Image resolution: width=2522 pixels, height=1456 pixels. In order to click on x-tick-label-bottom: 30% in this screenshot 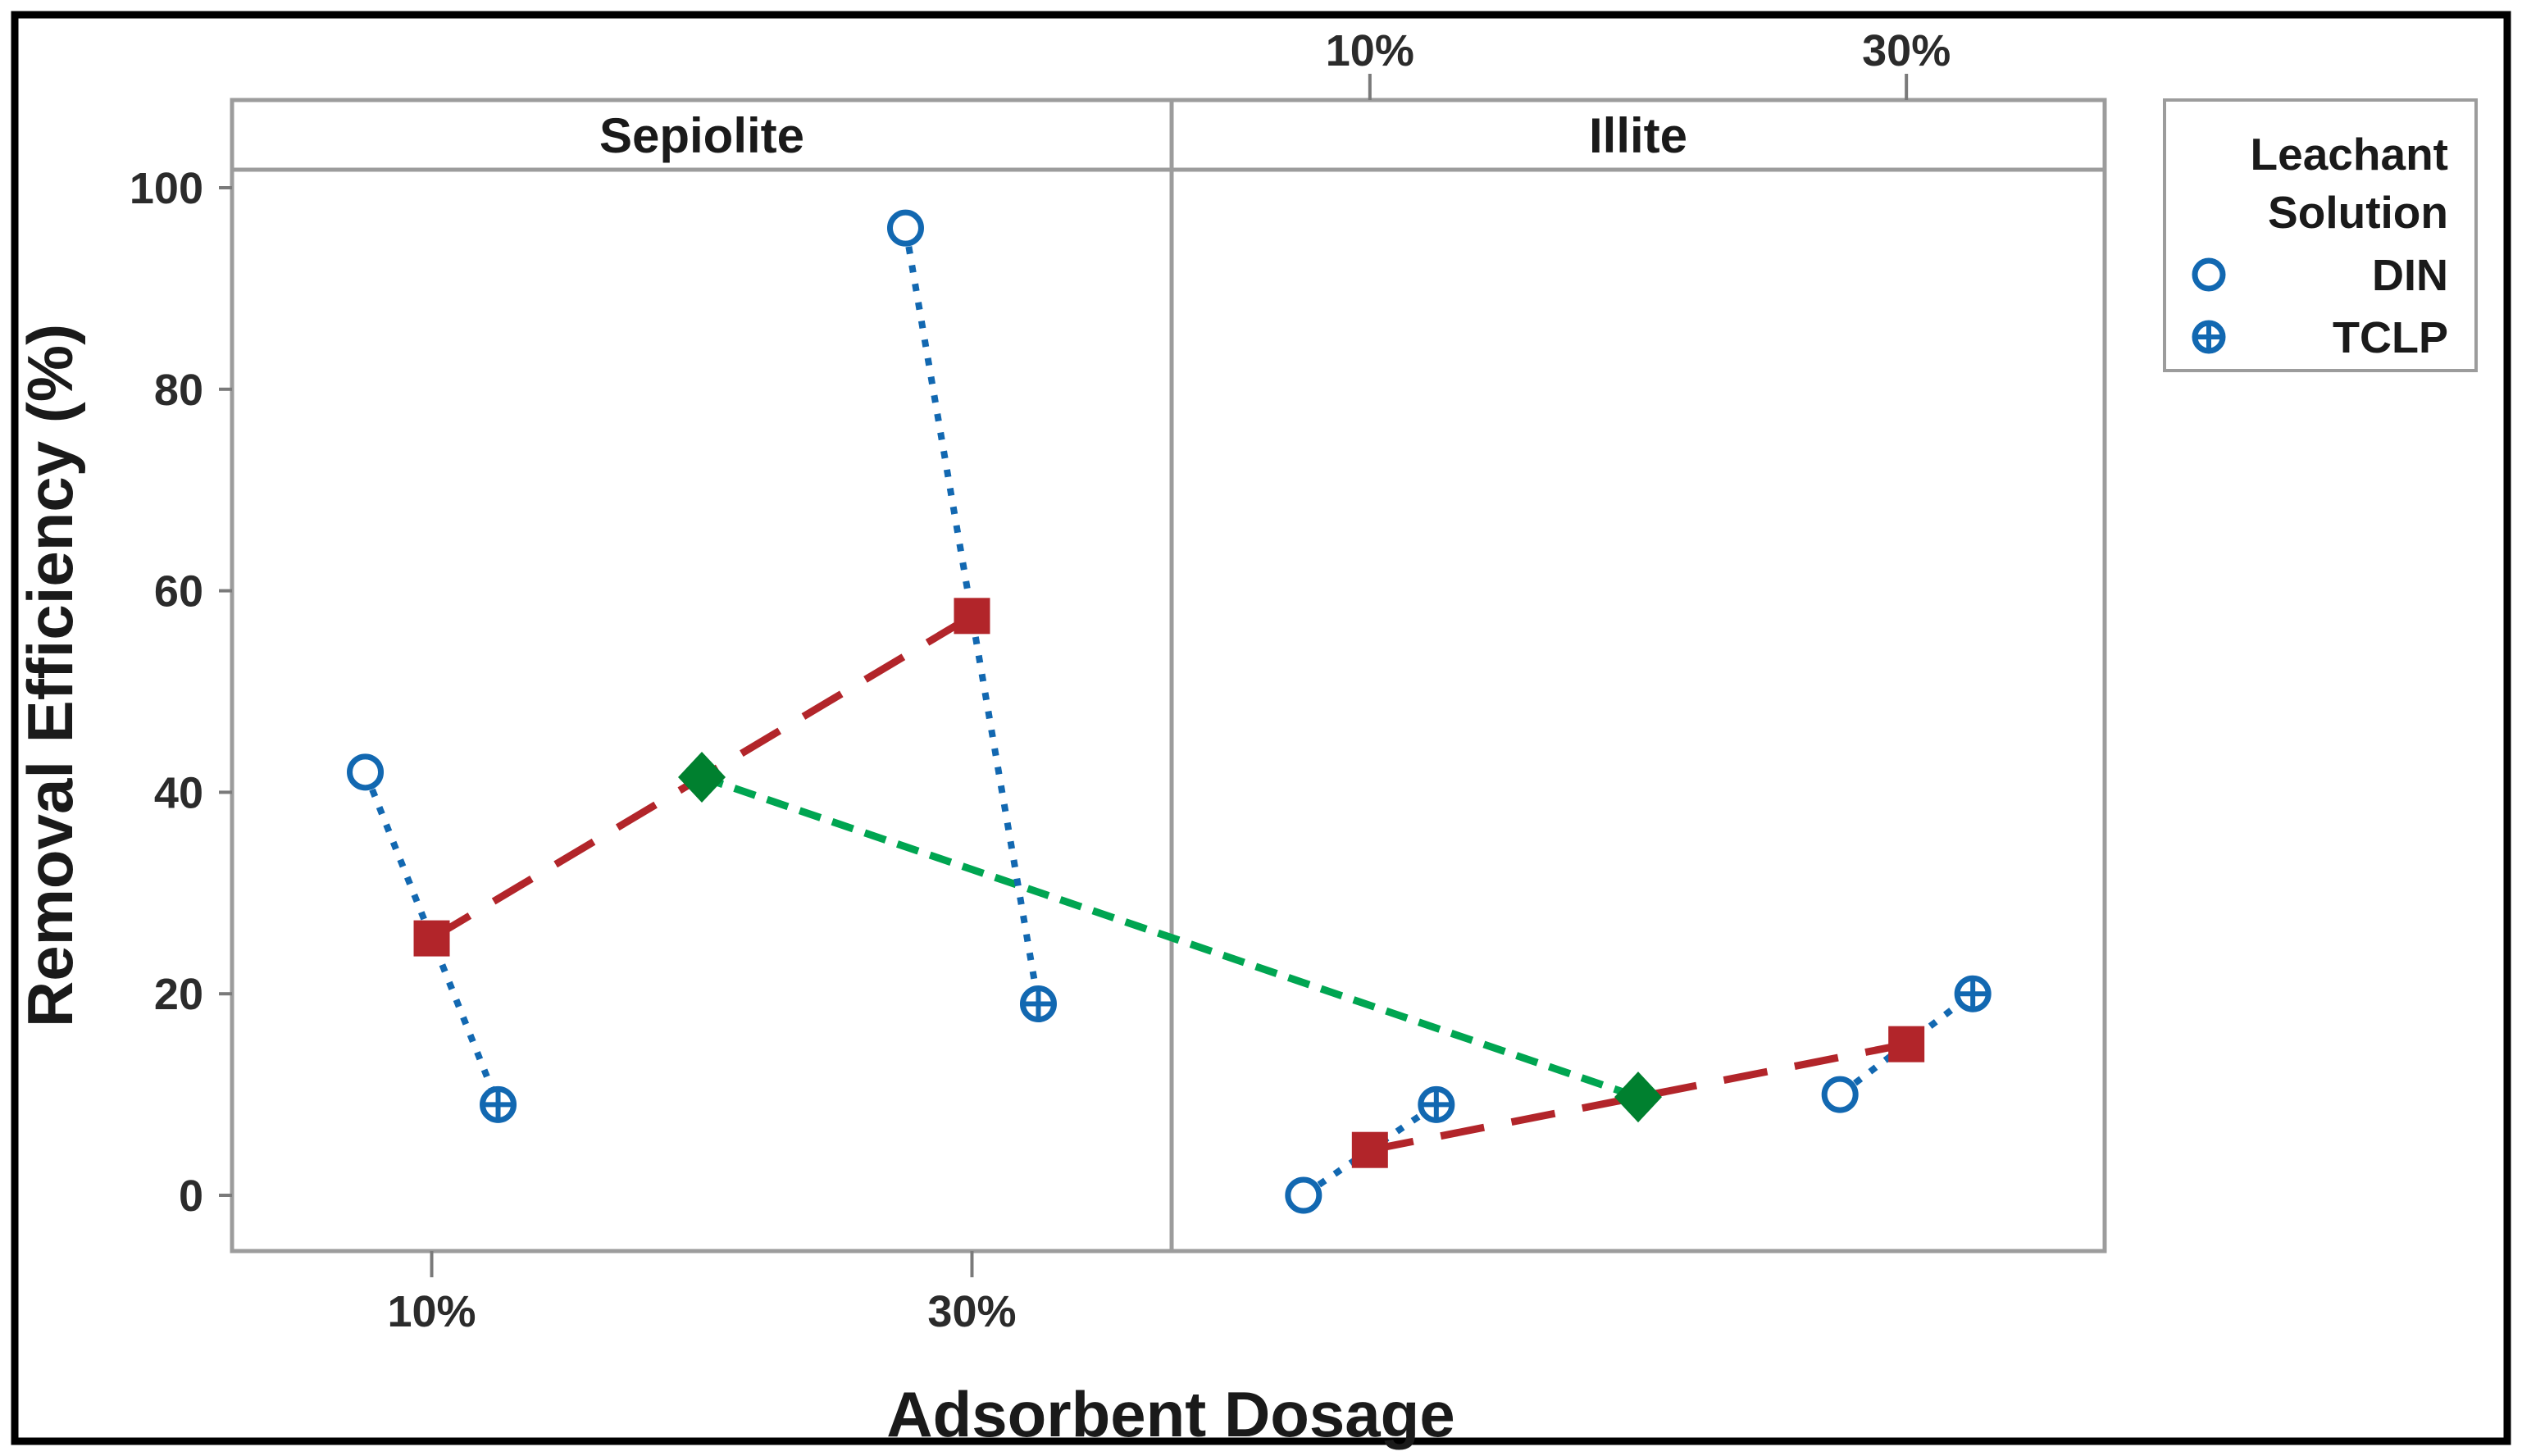, I will do `click(972, 1311)`.